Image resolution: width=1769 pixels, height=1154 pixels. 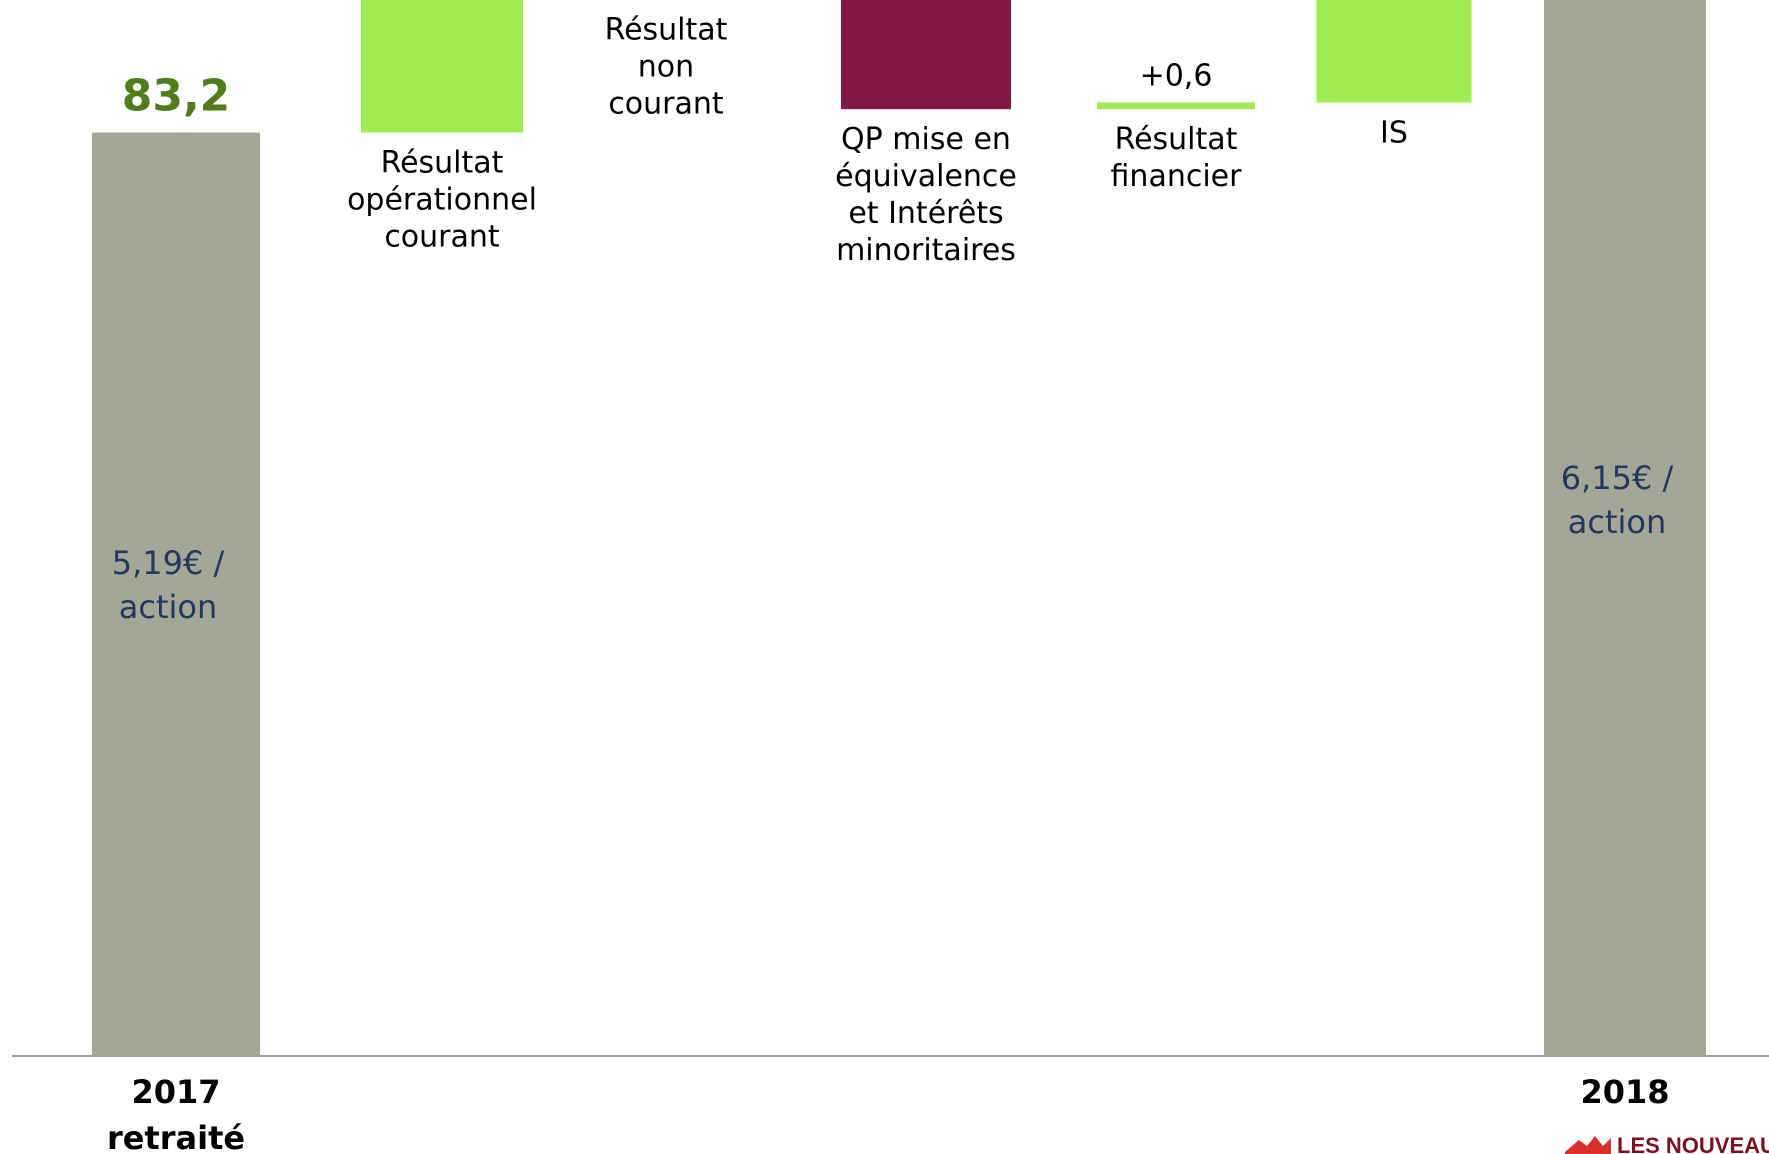 I want to click on brand-logo: LES NOUVEAUX, so click(x=1667, y=1143).